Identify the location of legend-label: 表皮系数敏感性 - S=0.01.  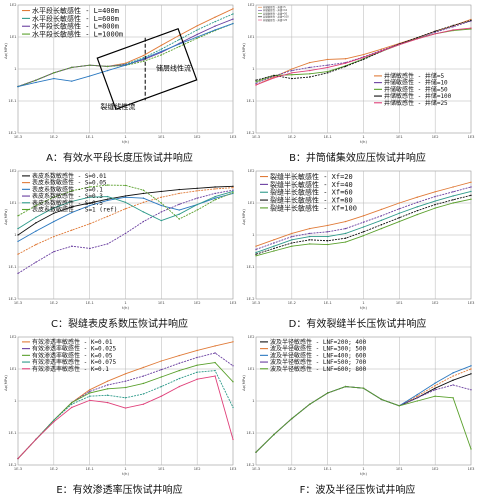
(69, 176).